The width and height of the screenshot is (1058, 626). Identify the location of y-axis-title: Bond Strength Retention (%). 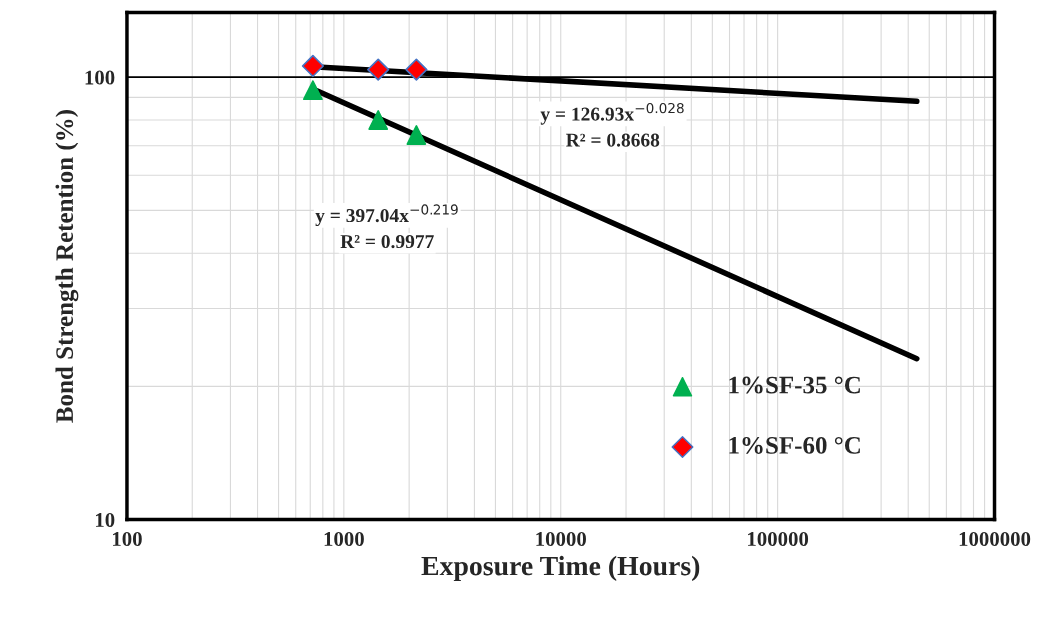
(67, 266).